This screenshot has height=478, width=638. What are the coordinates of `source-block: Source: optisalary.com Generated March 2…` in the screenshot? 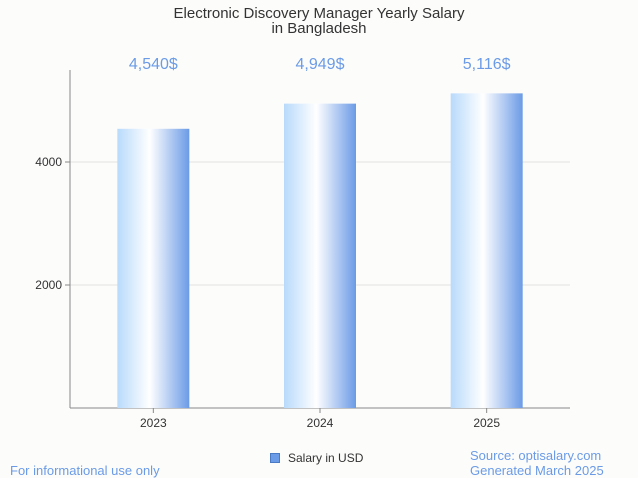 It's located at (537, 463).